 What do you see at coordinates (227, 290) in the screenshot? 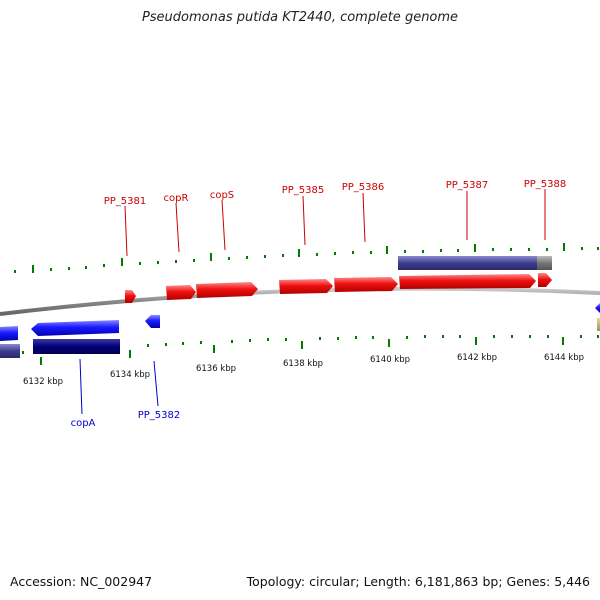
I see `gene-copS` at bounding box center [227, 290].